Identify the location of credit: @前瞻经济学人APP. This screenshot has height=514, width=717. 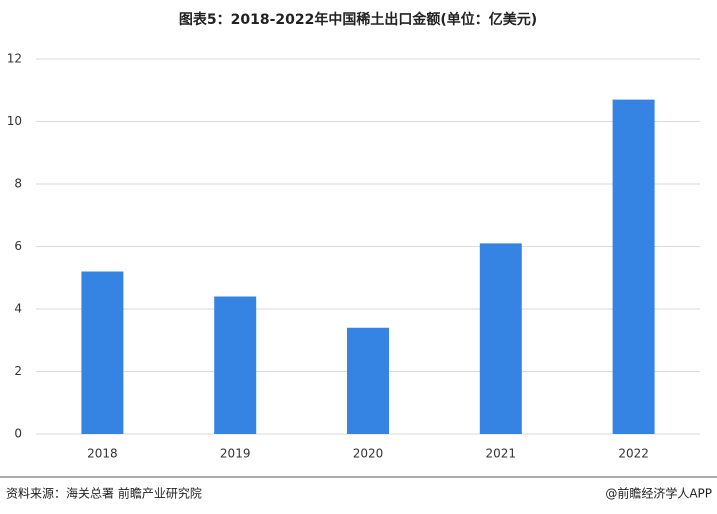
(658, 493).